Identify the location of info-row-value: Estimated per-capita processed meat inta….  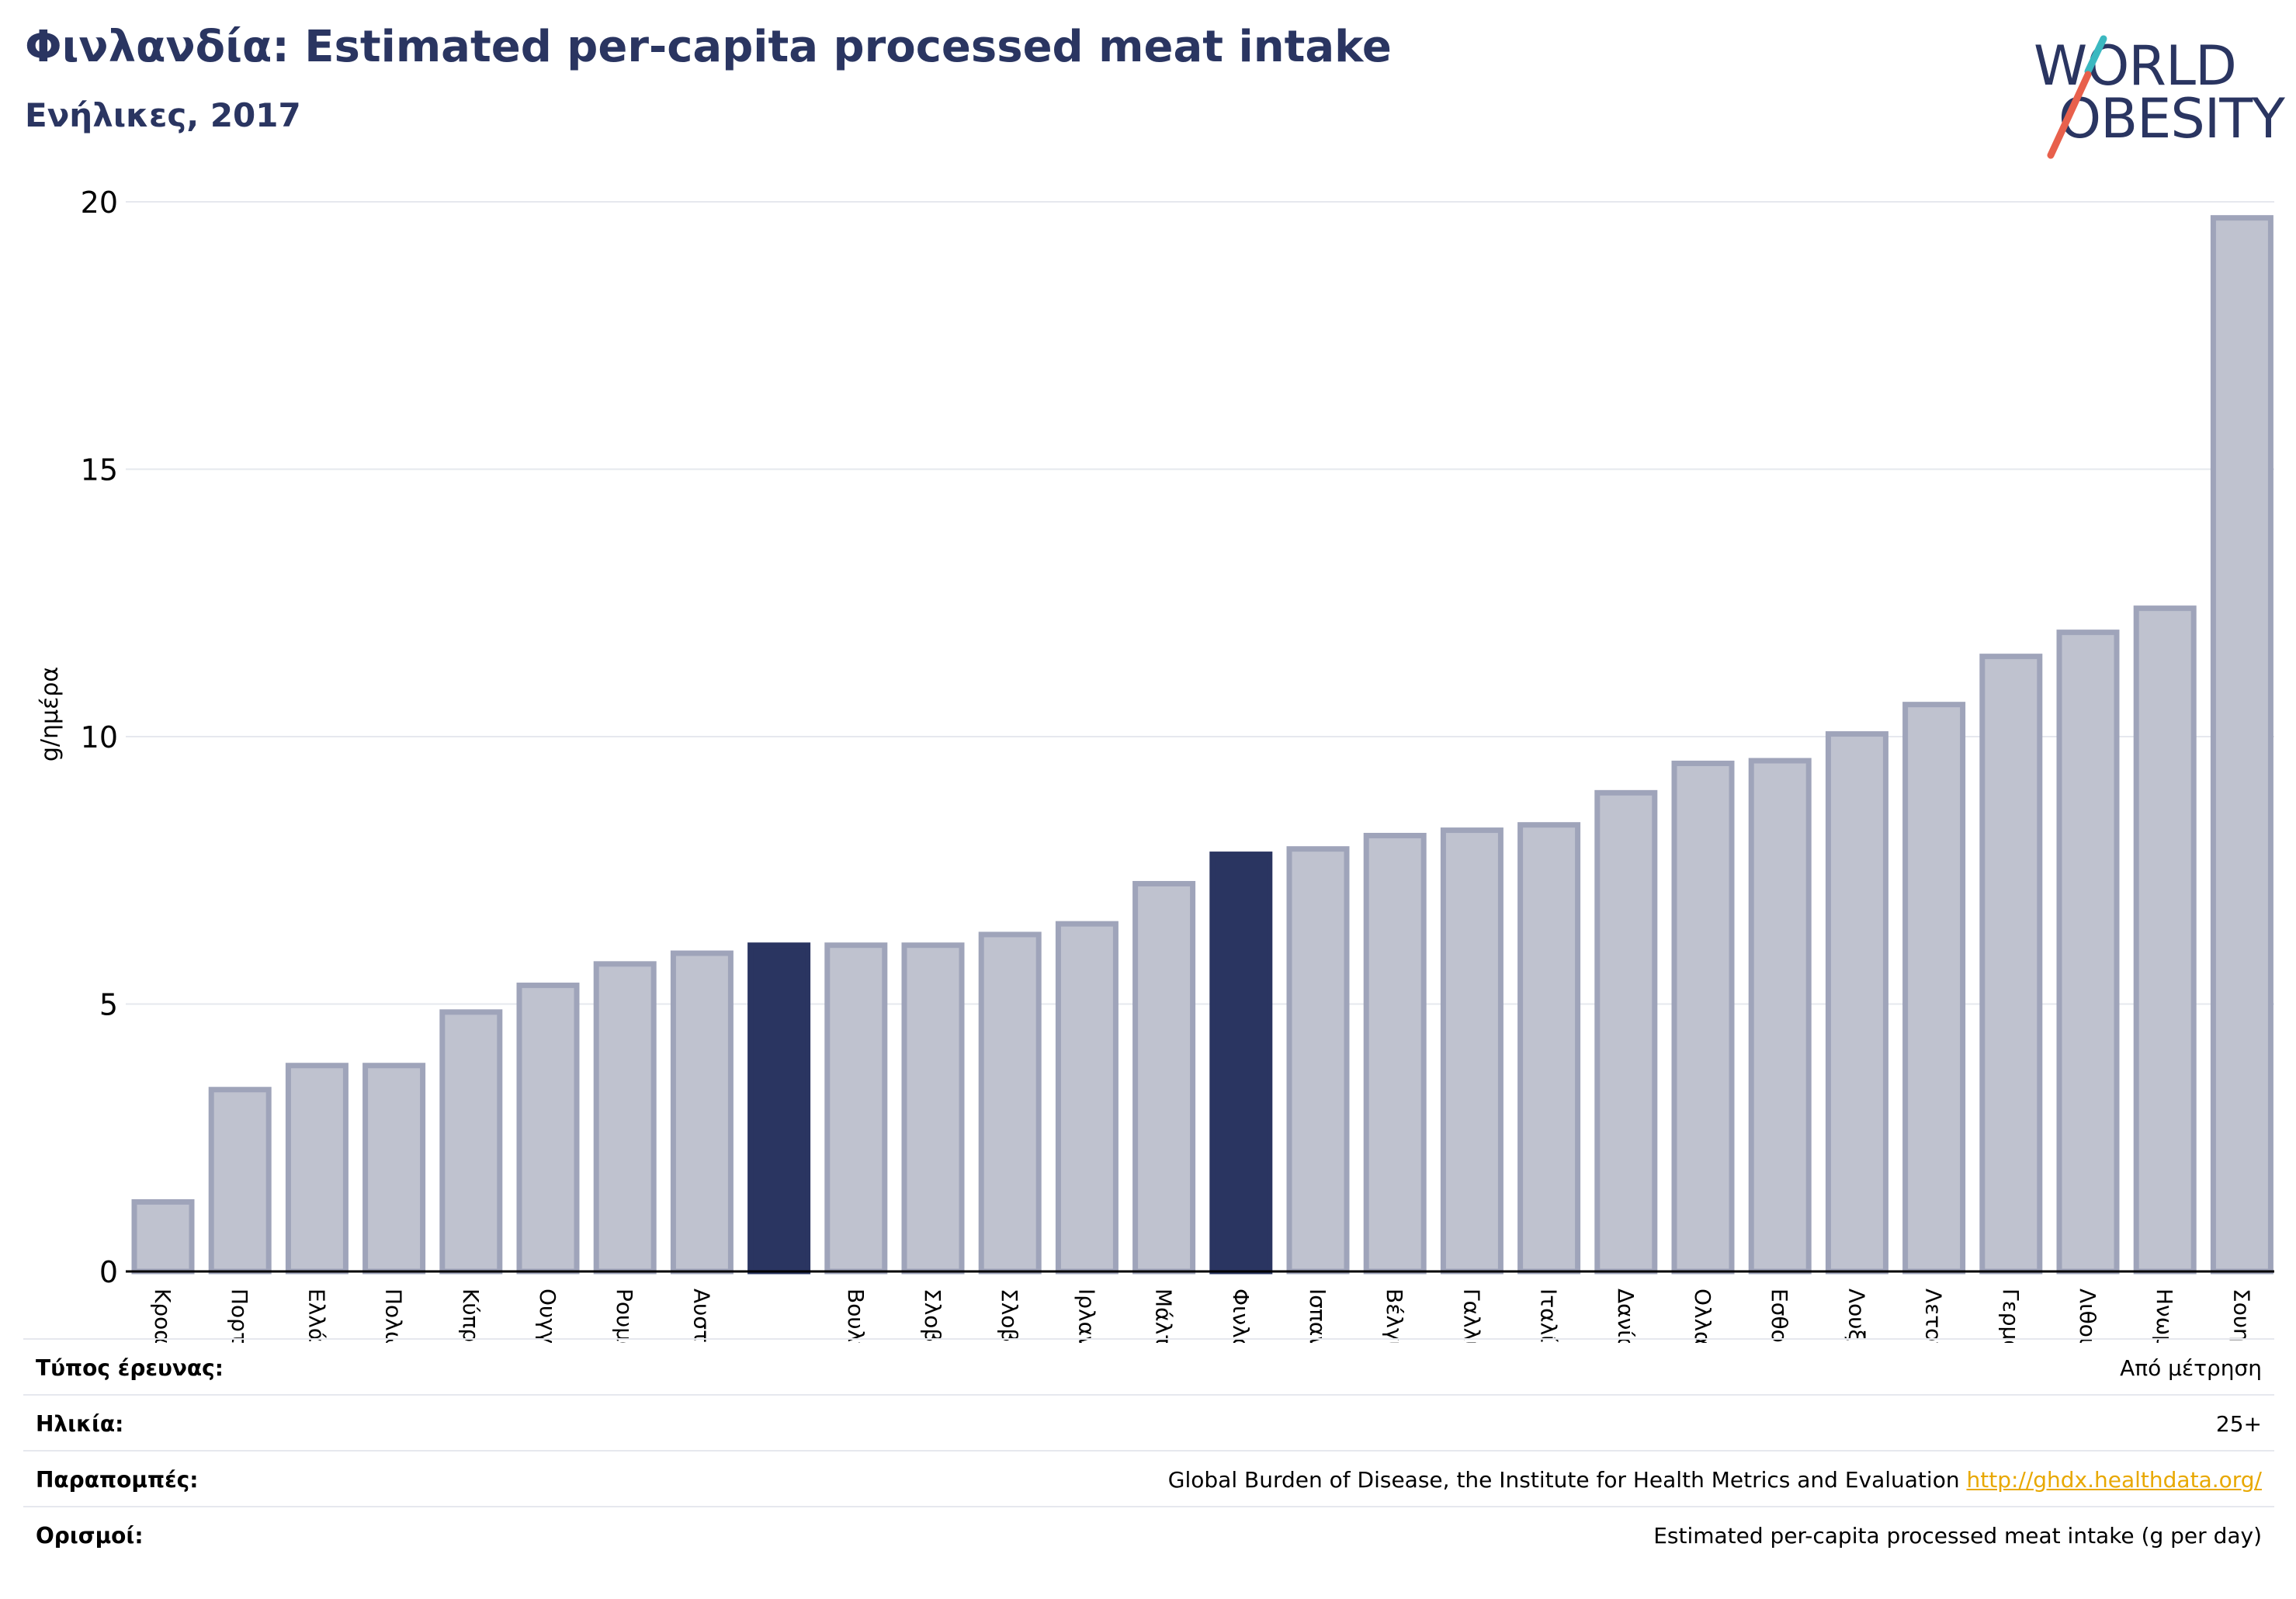
(1958, 1536).